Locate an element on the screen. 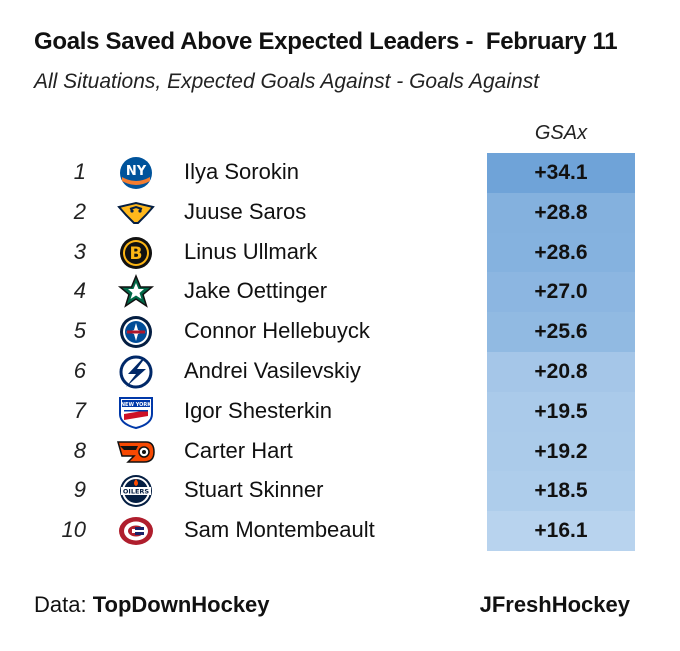 The image size is (680, 651). svg-text: NY is located at coordinates (136, 171).